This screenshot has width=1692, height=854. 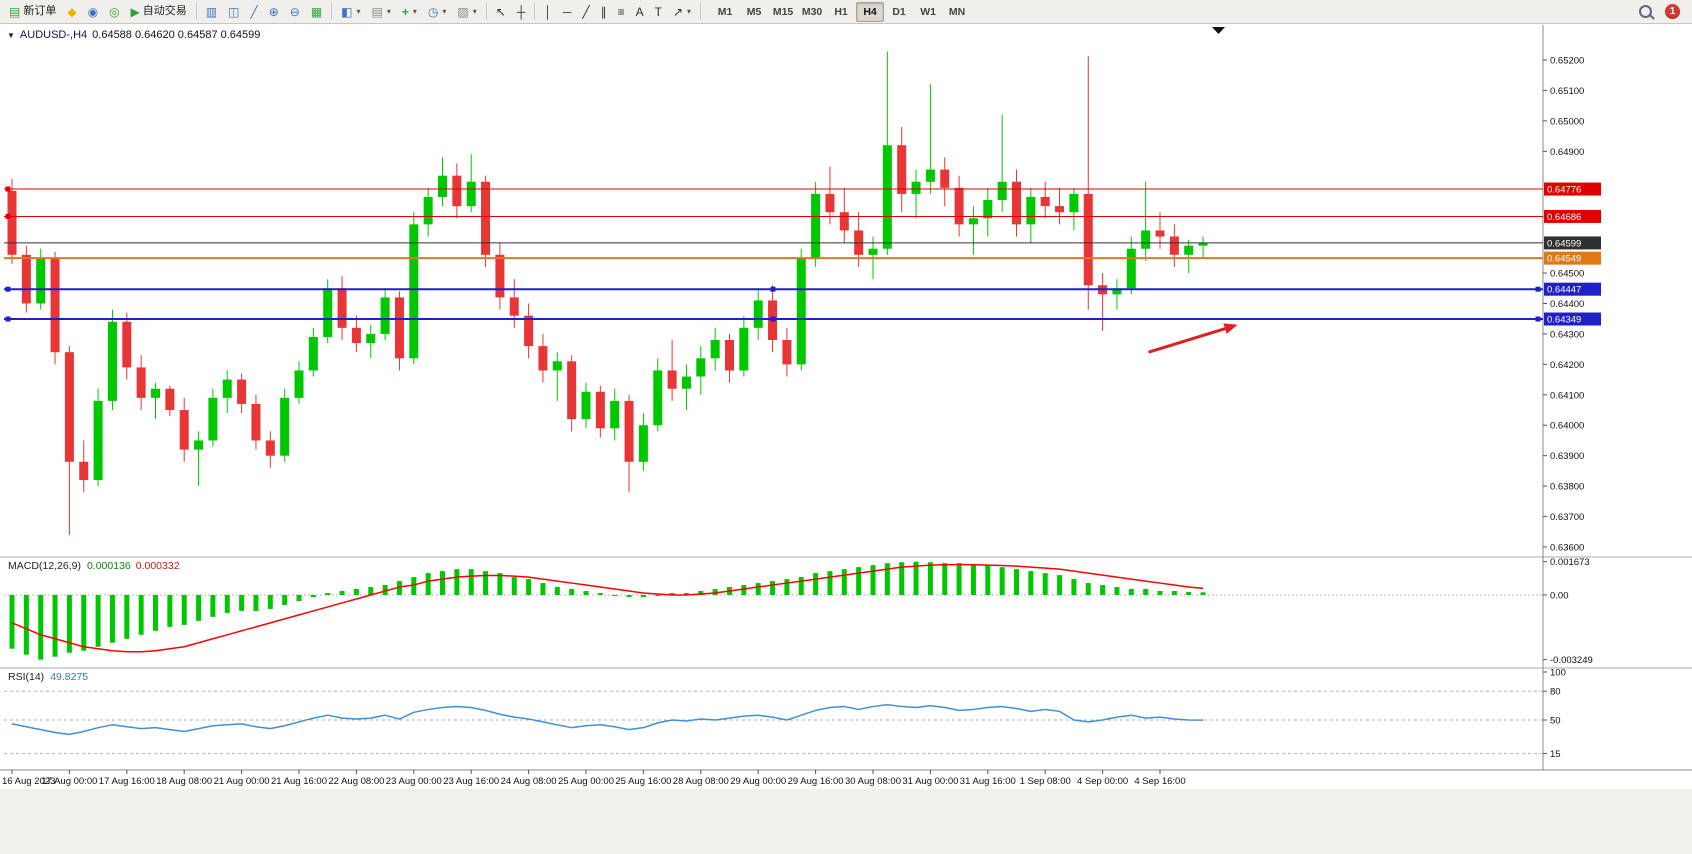 What do you see at coordinates (463, 11) in the screenshot?
I see `templates-icon: ▨` at bounding box center [463, 11].